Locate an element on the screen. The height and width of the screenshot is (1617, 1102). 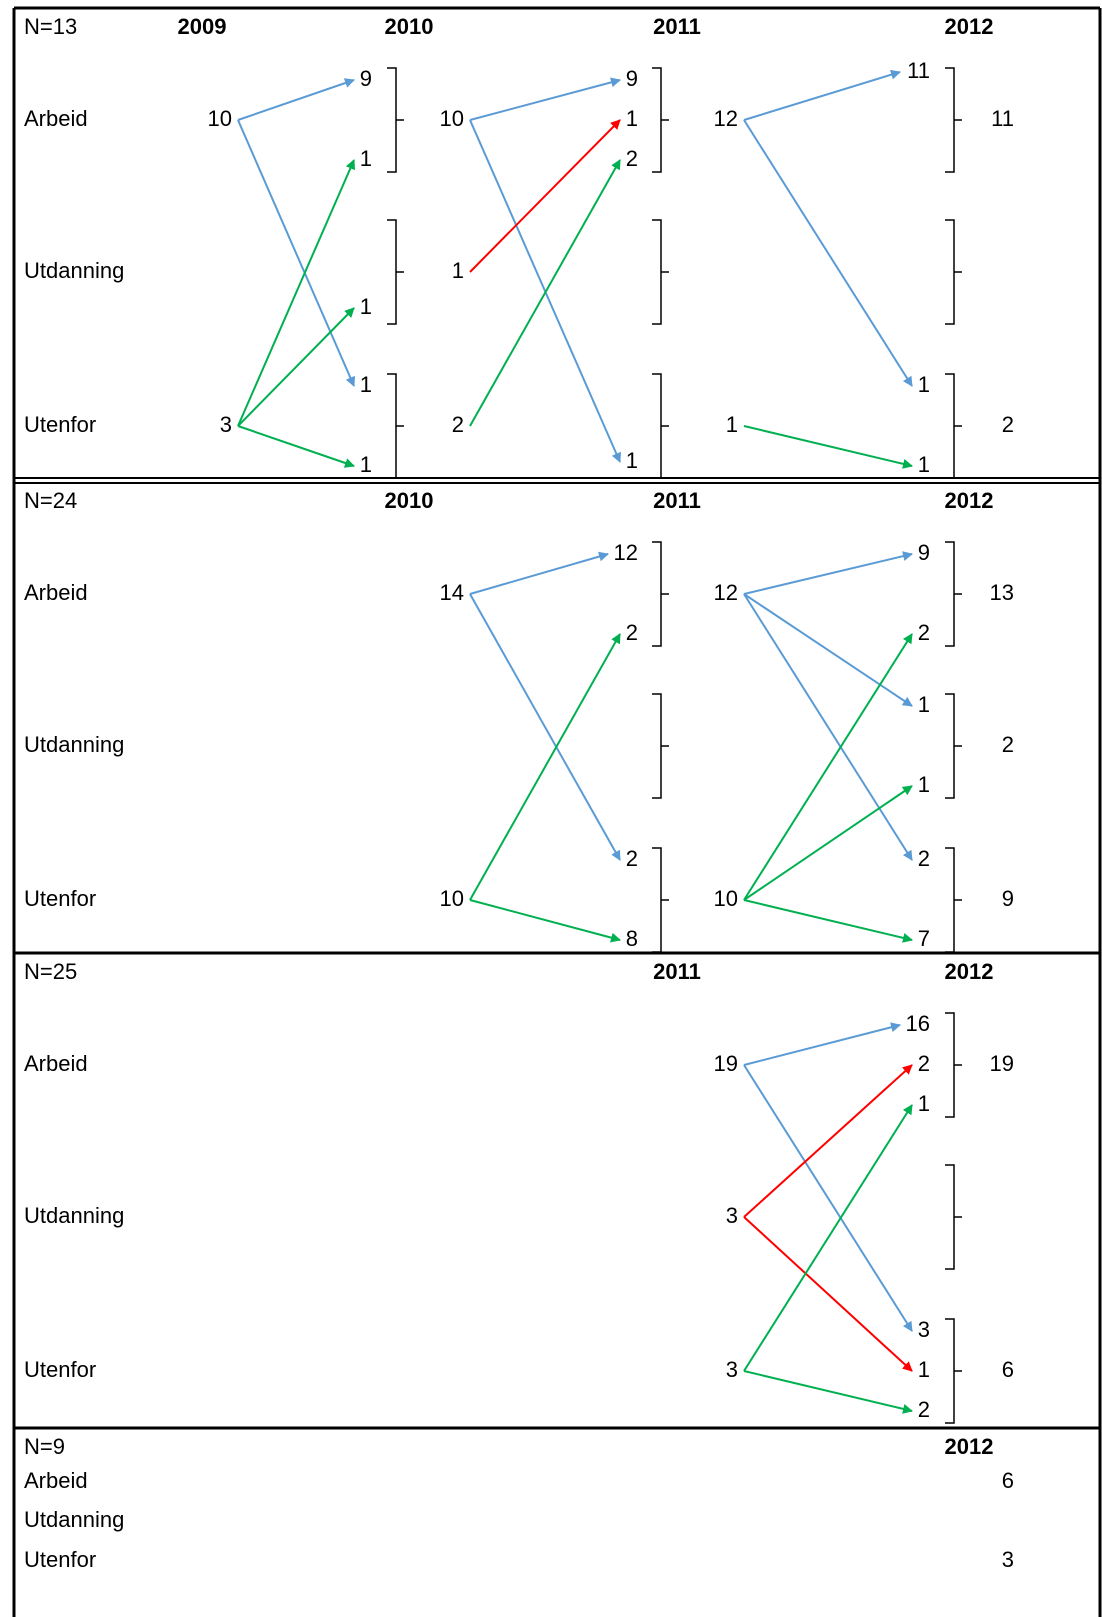
transition-count: 11 is located at coordinates (918, 70).